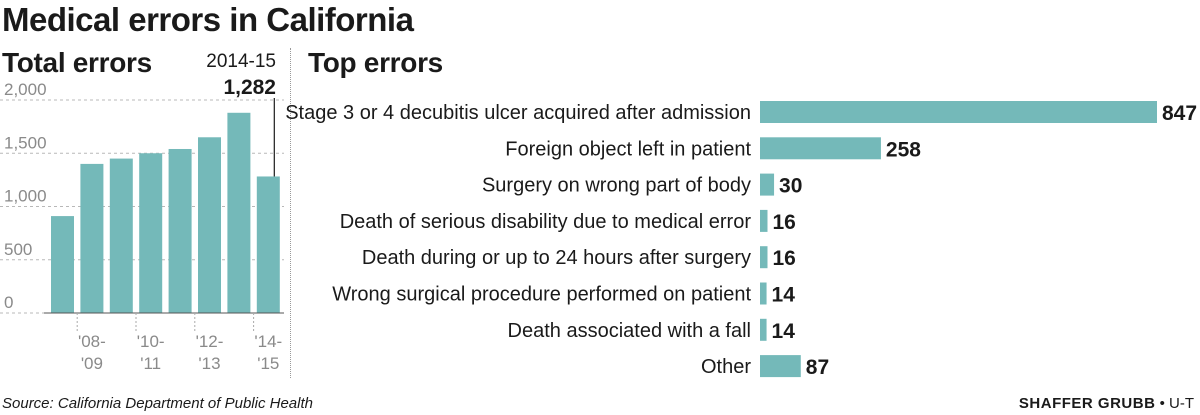 The height and width of the screenshot is (415, 1200). I want to click on panel-divider, so click(290, 213).